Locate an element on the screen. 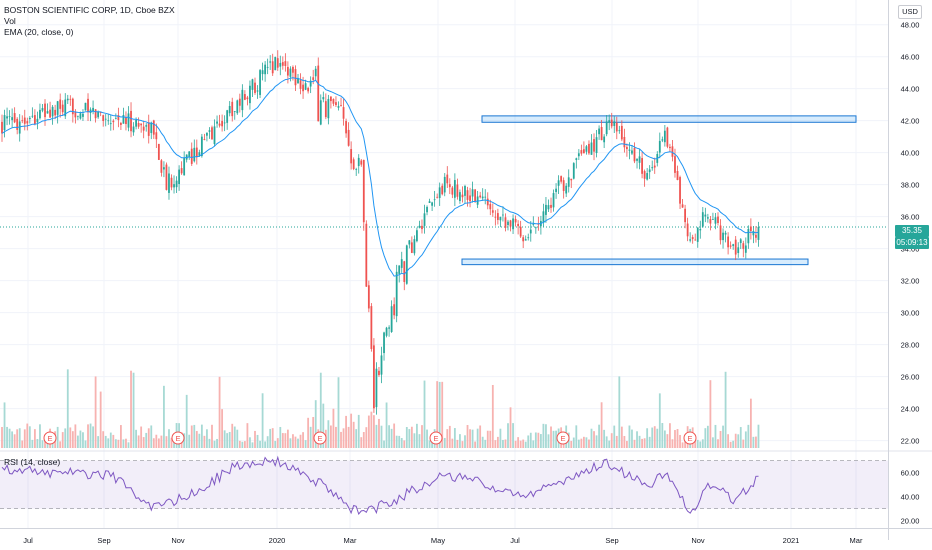 The image size is (932, 550). currency-button: USD is located at coordinates (910, 12).